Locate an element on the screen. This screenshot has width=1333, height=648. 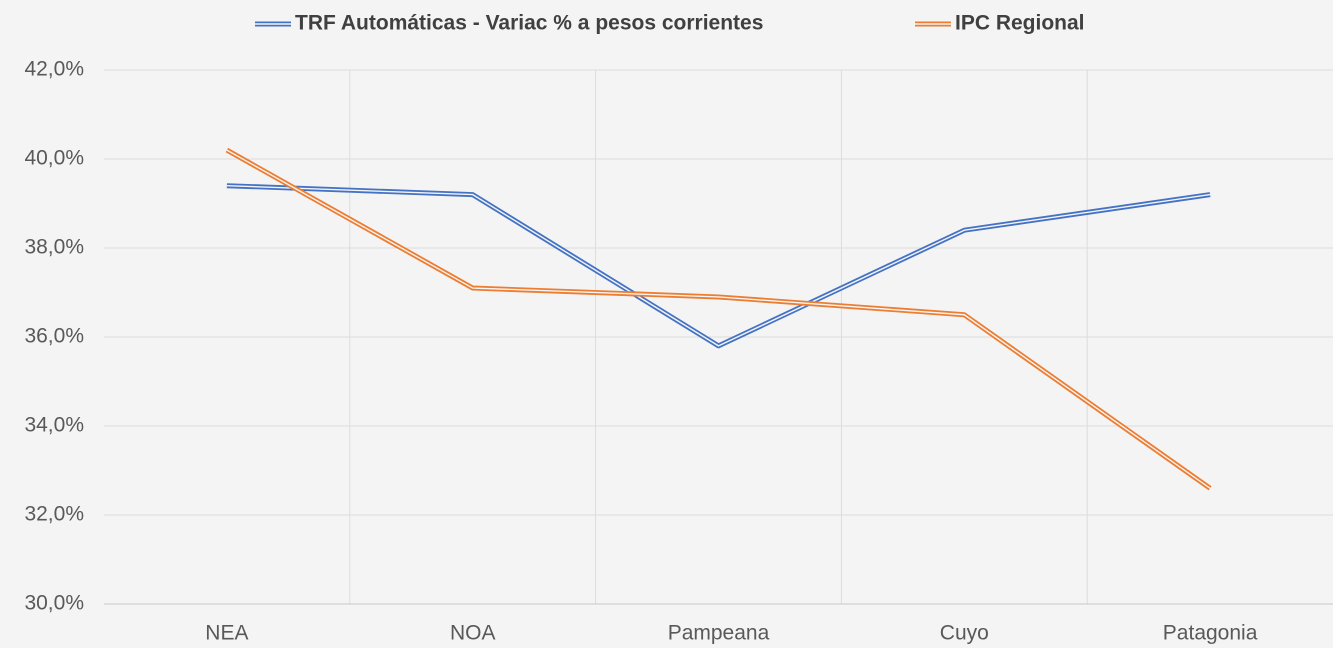
x-tick-label: NOA is located at coordinates (473, 633).